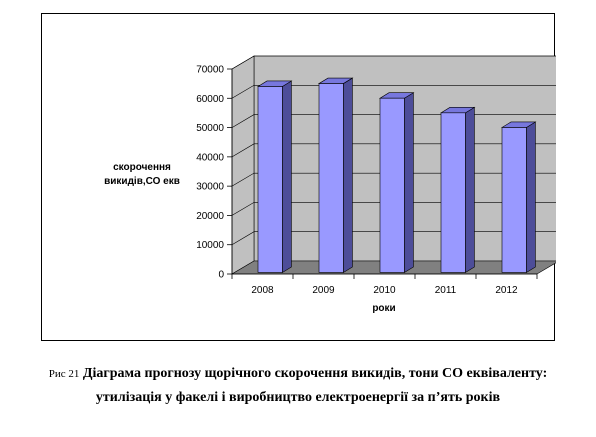 The height and width of the screenshot is (437, 596). I want to click on y-tick-label: 70000, so click(210, 70).